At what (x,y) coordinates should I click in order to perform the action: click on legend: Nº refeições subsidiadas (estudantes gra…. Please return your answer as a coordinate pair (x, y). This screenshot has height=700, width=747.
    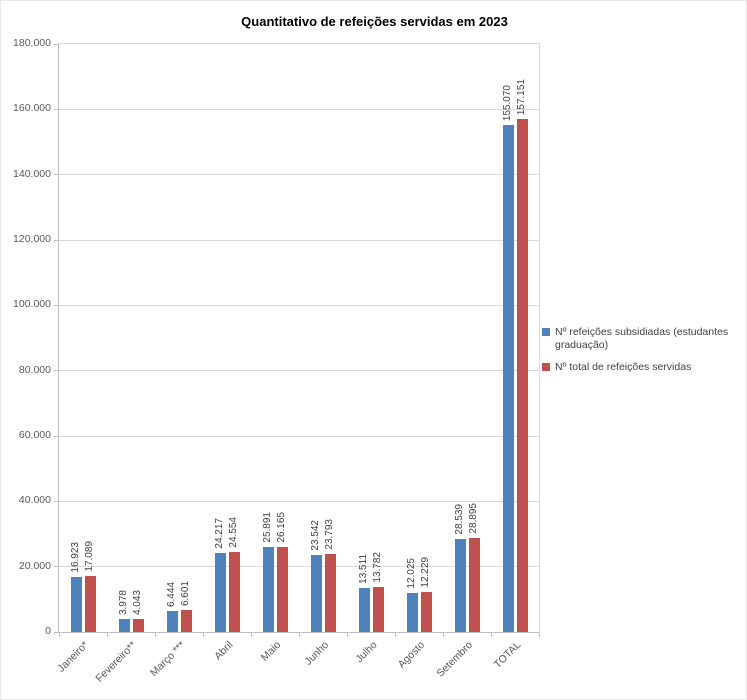
    Looking at the image, I should click on (642, 354).